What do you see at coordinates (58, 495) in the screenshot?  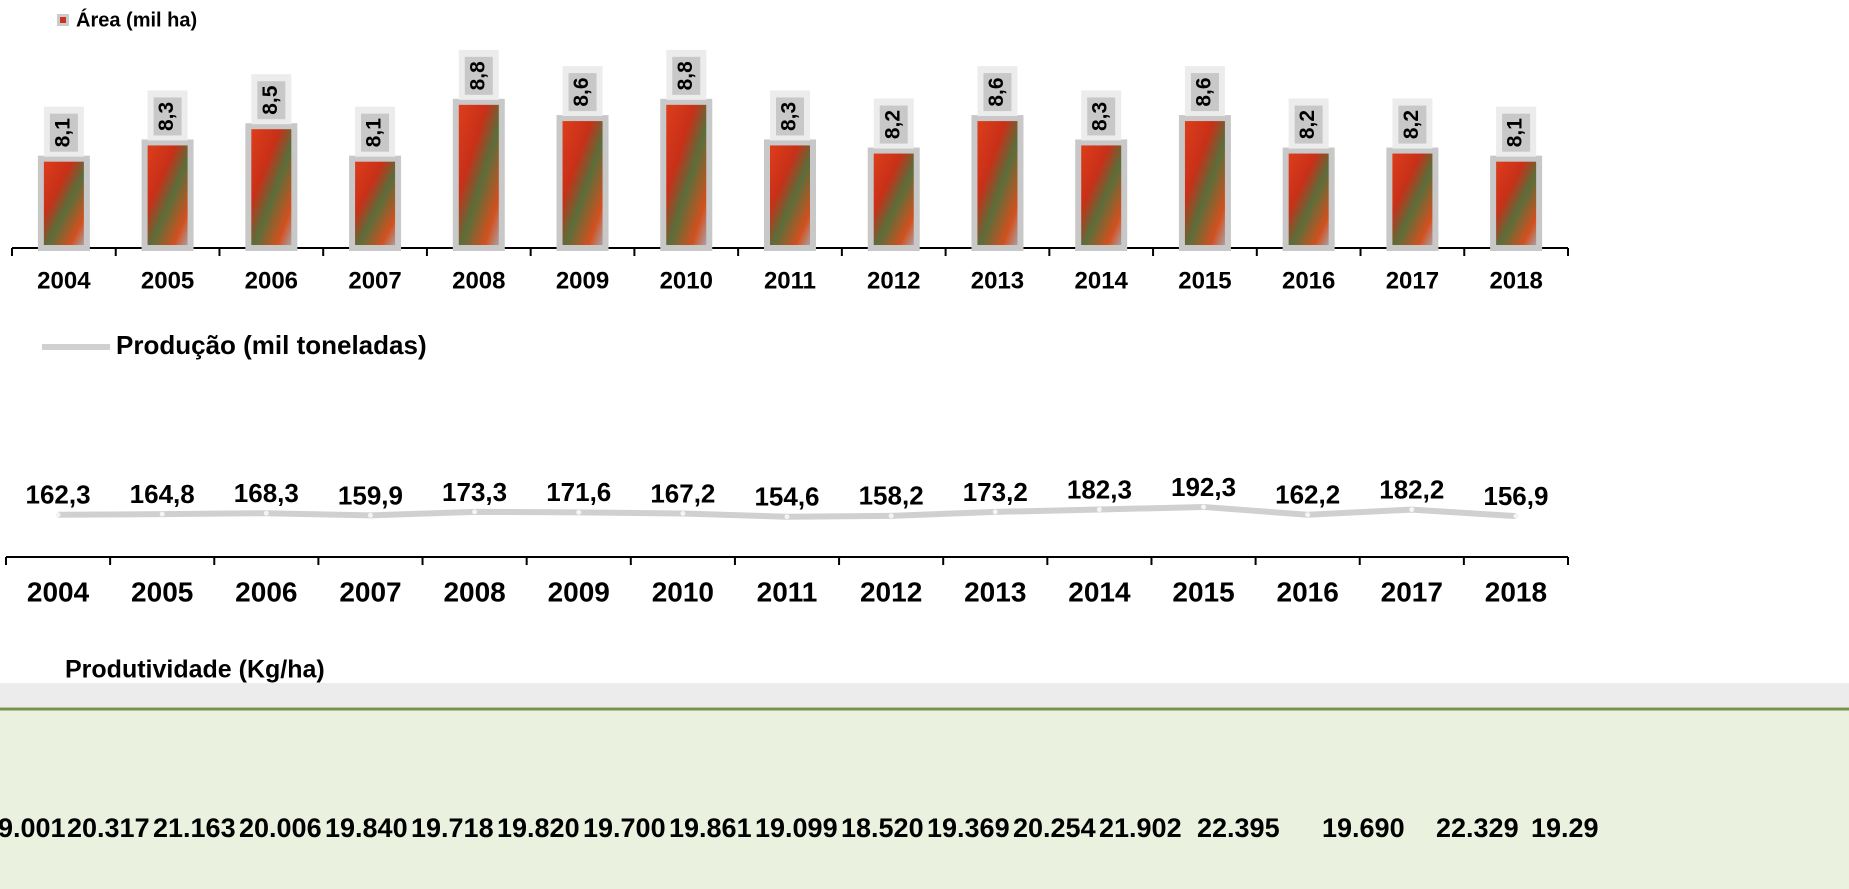 I see `data-label: 162,3` at bounding box center [58, 495].